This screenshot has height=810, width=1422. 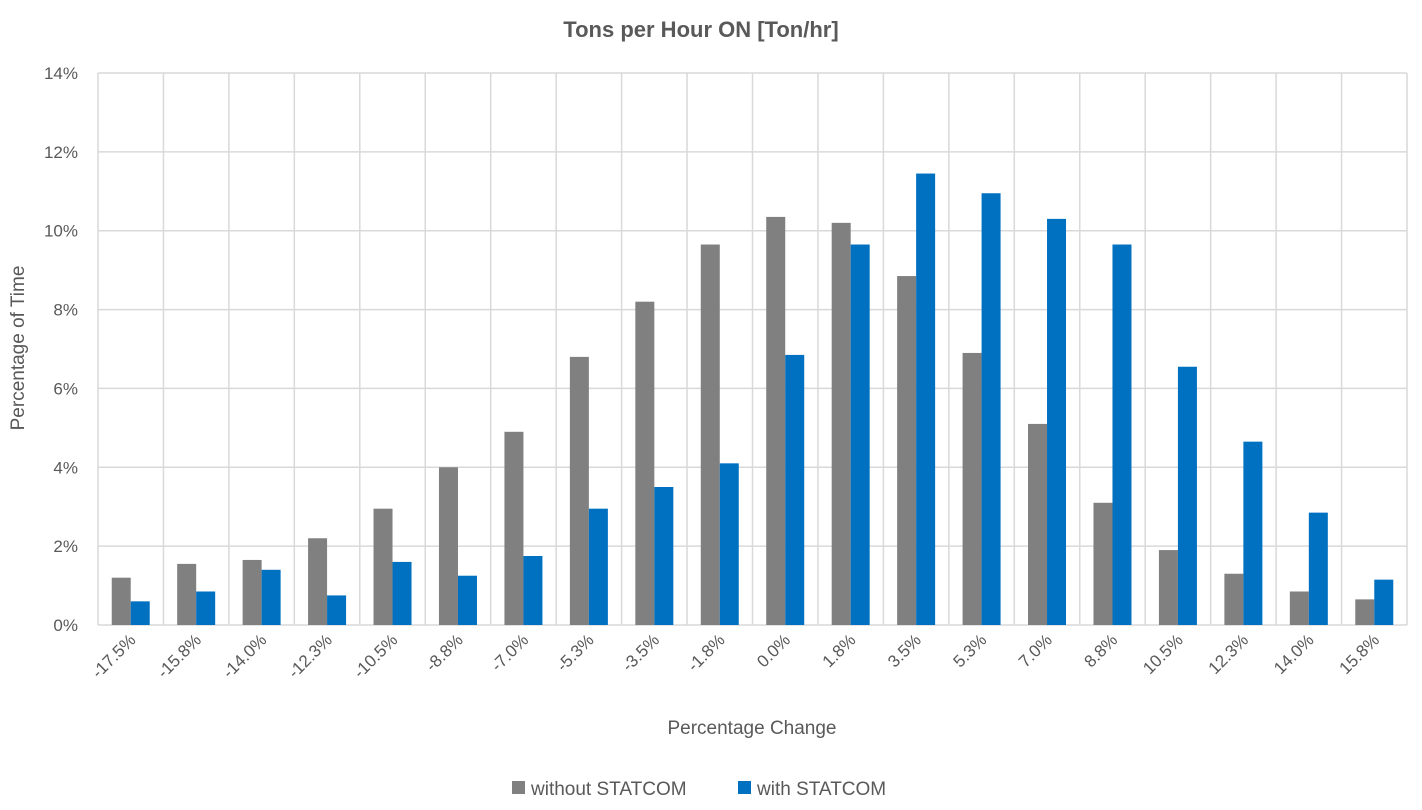 What do you see at coordinates (575, 652) in the screenshot?
I see `x-tick-label: -5.3%` at bounding box center [575, 652].